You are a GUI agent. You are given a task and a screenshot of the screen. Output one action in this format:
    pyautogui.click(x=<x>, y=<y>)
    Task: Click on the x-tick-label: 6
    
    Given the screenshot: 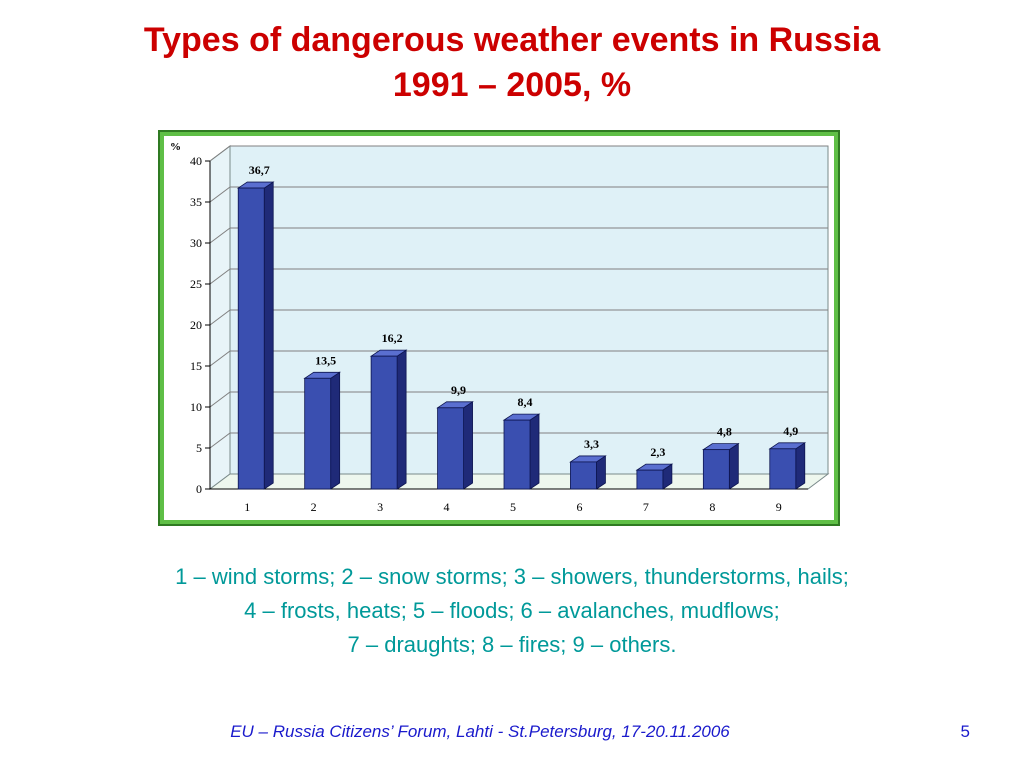 What is the action you would take?
    pyautogui.click(x=579, y=507)
    